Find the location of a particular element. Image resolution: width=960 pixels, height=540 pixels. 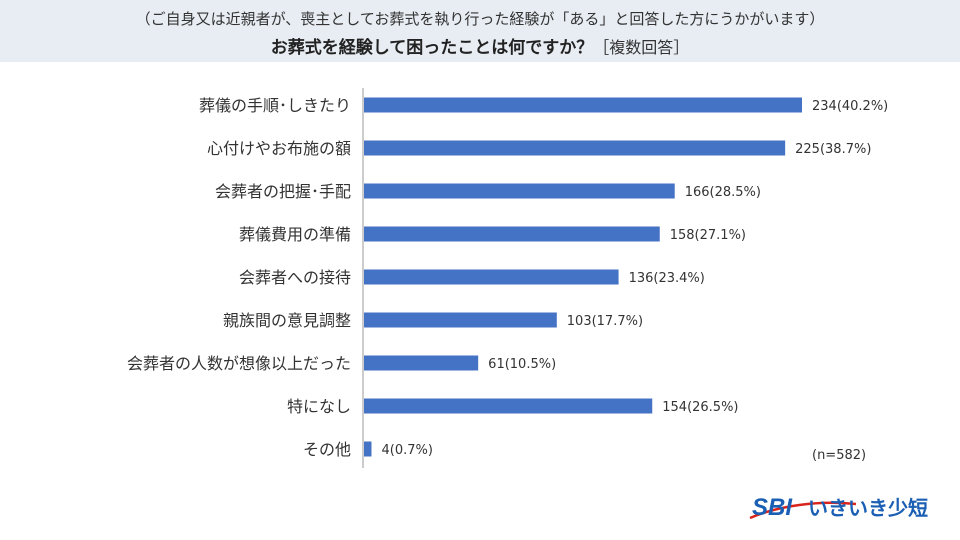

page-title: お葬式を経験して困ったことは何ですか？［複数回答］ is located at coordinates (480, 45).